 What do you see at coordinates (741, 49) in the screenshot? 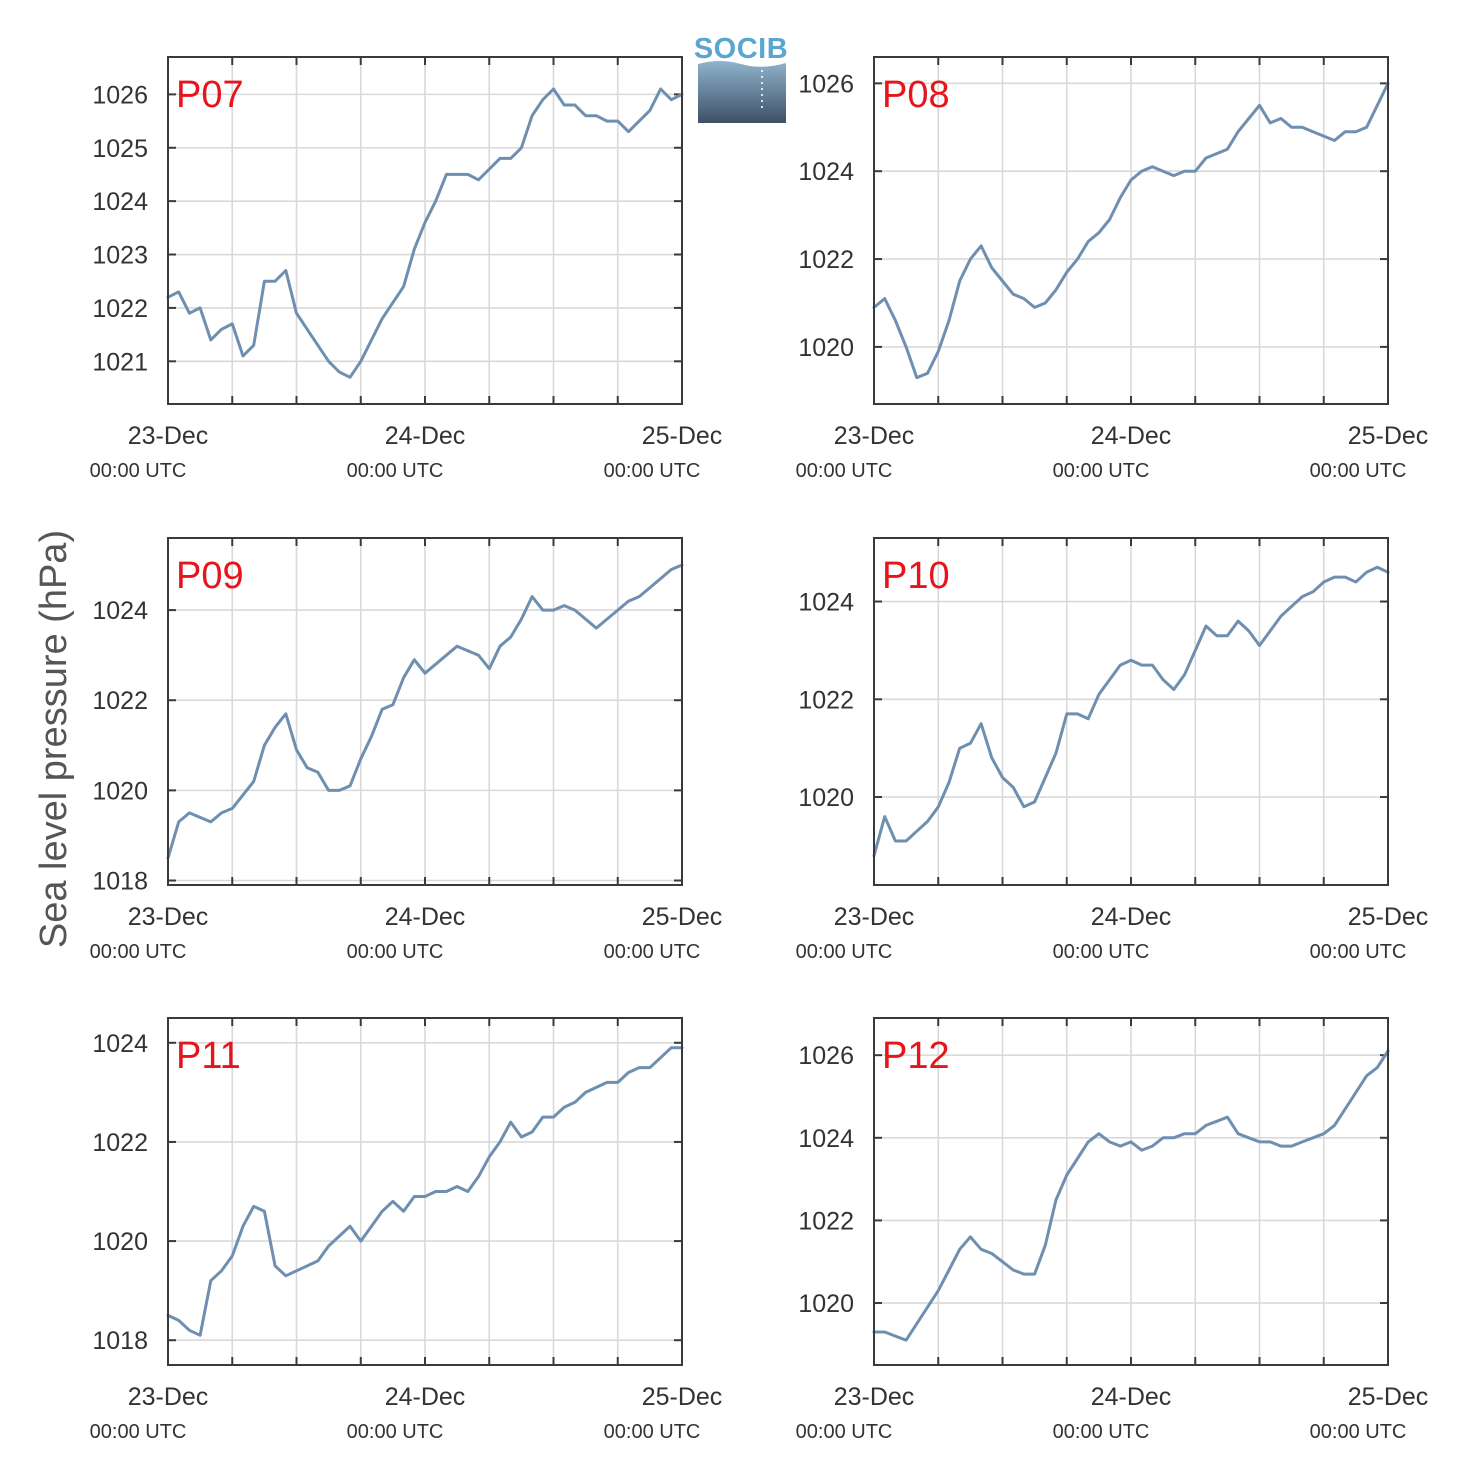
I see `socib-logo-text: SOCIB` at bounding box center [741, 49].